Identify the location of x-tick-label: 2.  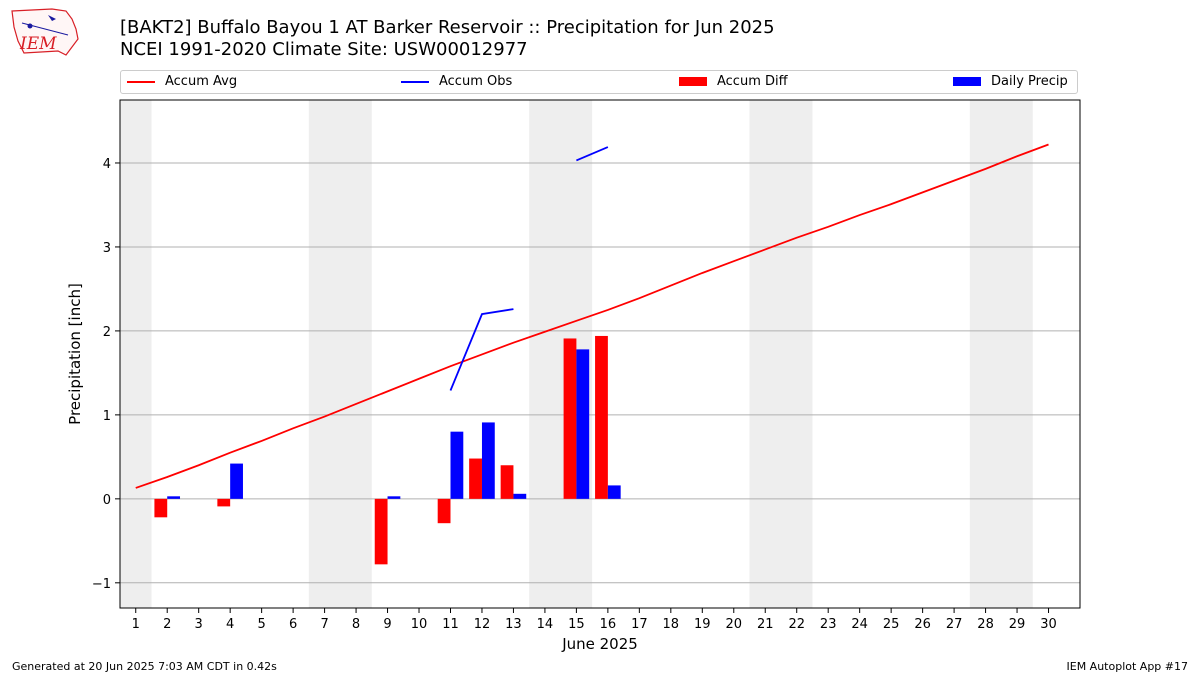
(167, 624).